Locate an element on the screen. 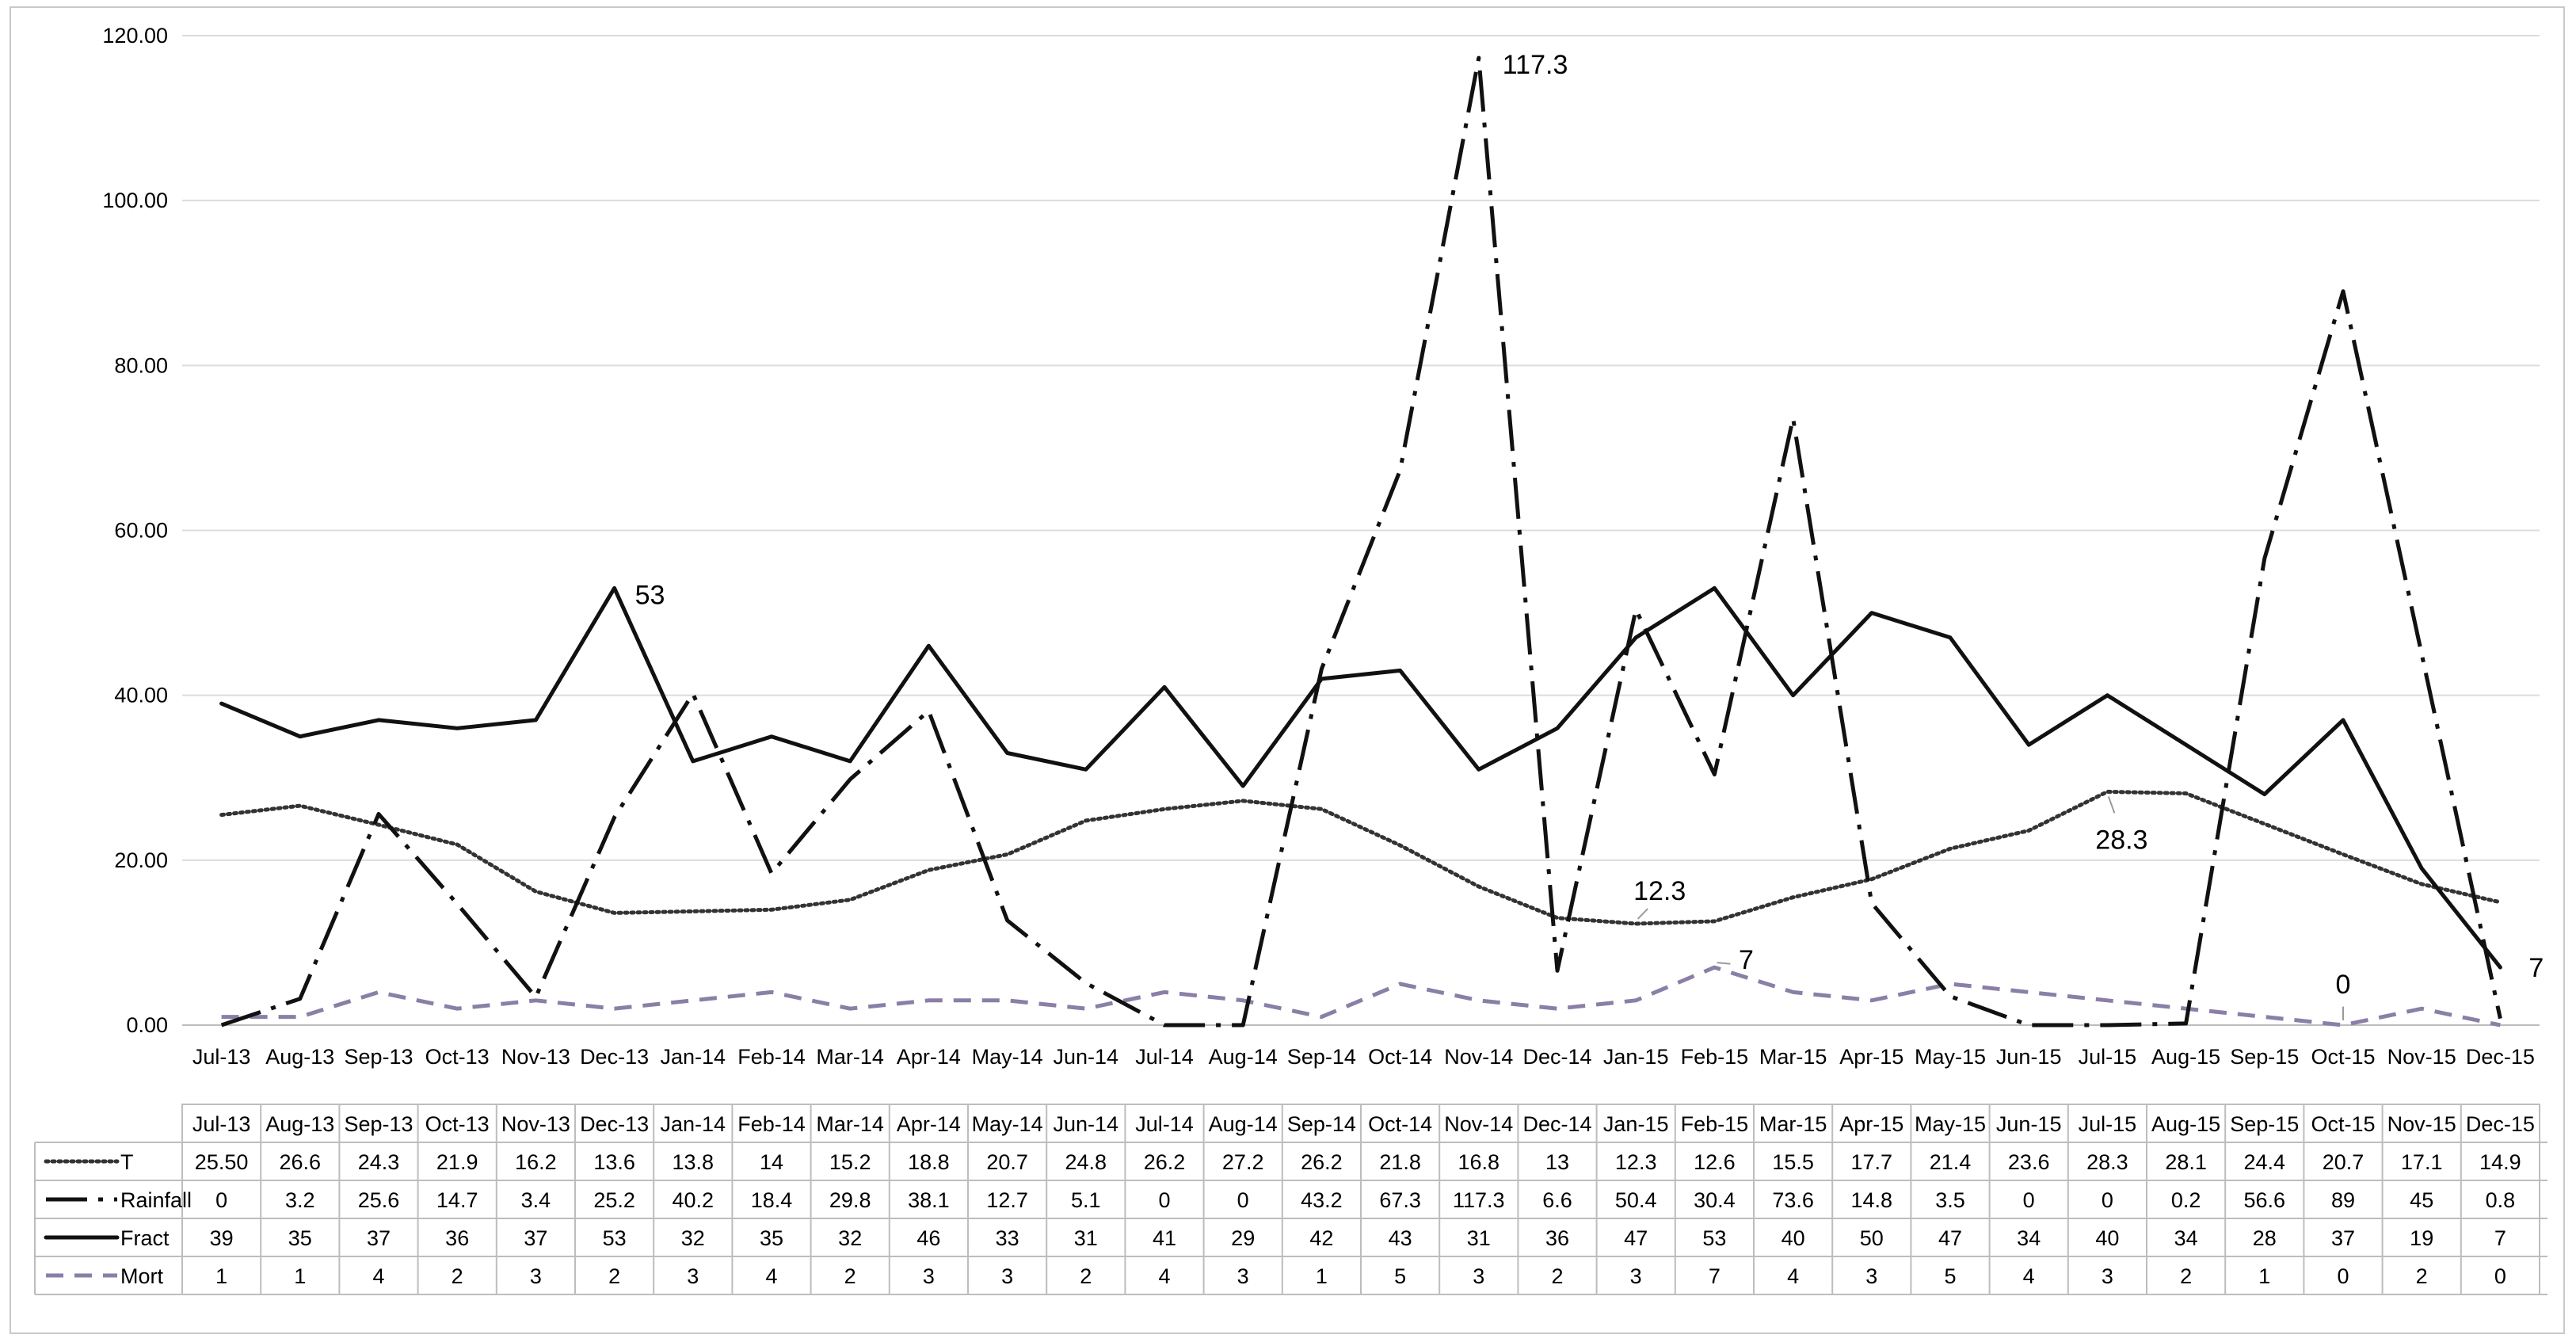 The image size is (2576, 1342). table-header-cell: Feb-14 is located at coordinates (771, 1124).